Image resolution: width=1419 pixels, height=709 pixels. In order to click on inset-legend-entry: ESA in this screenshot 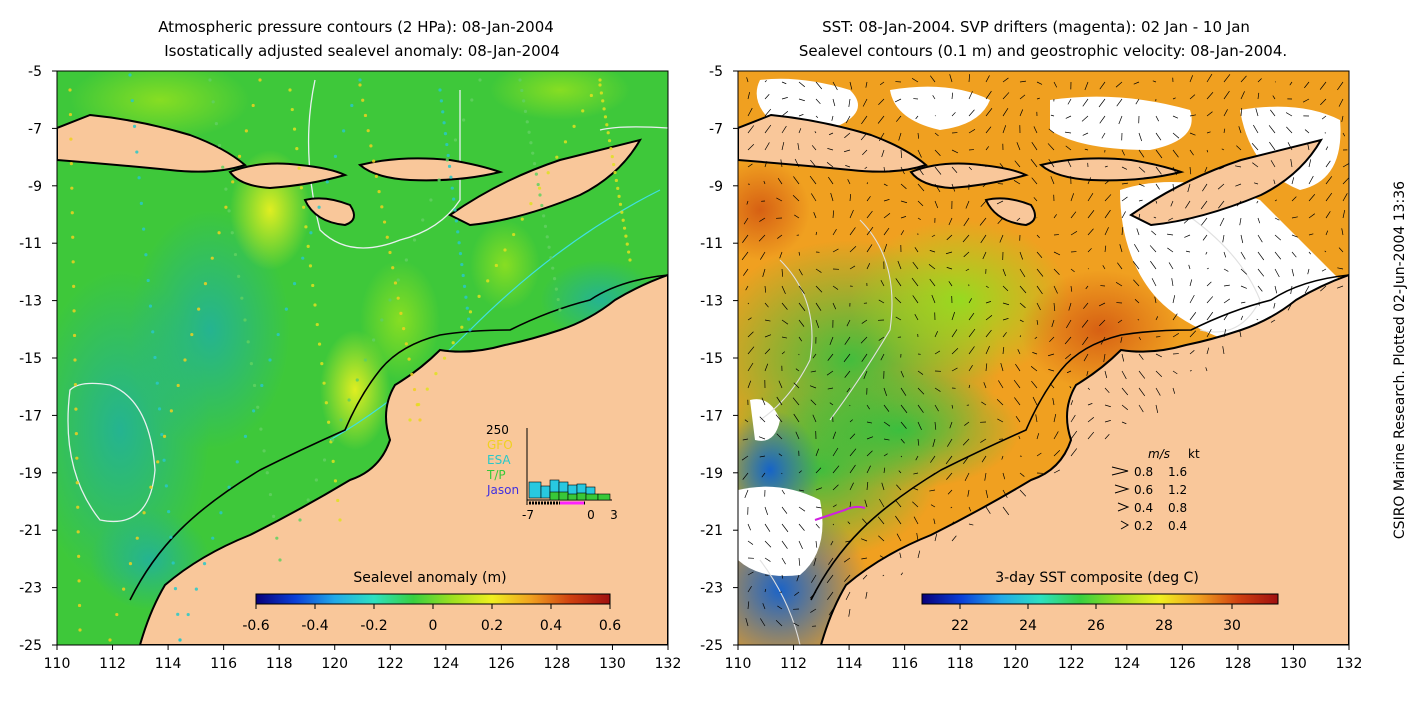, I will do `click(499, 460)`.